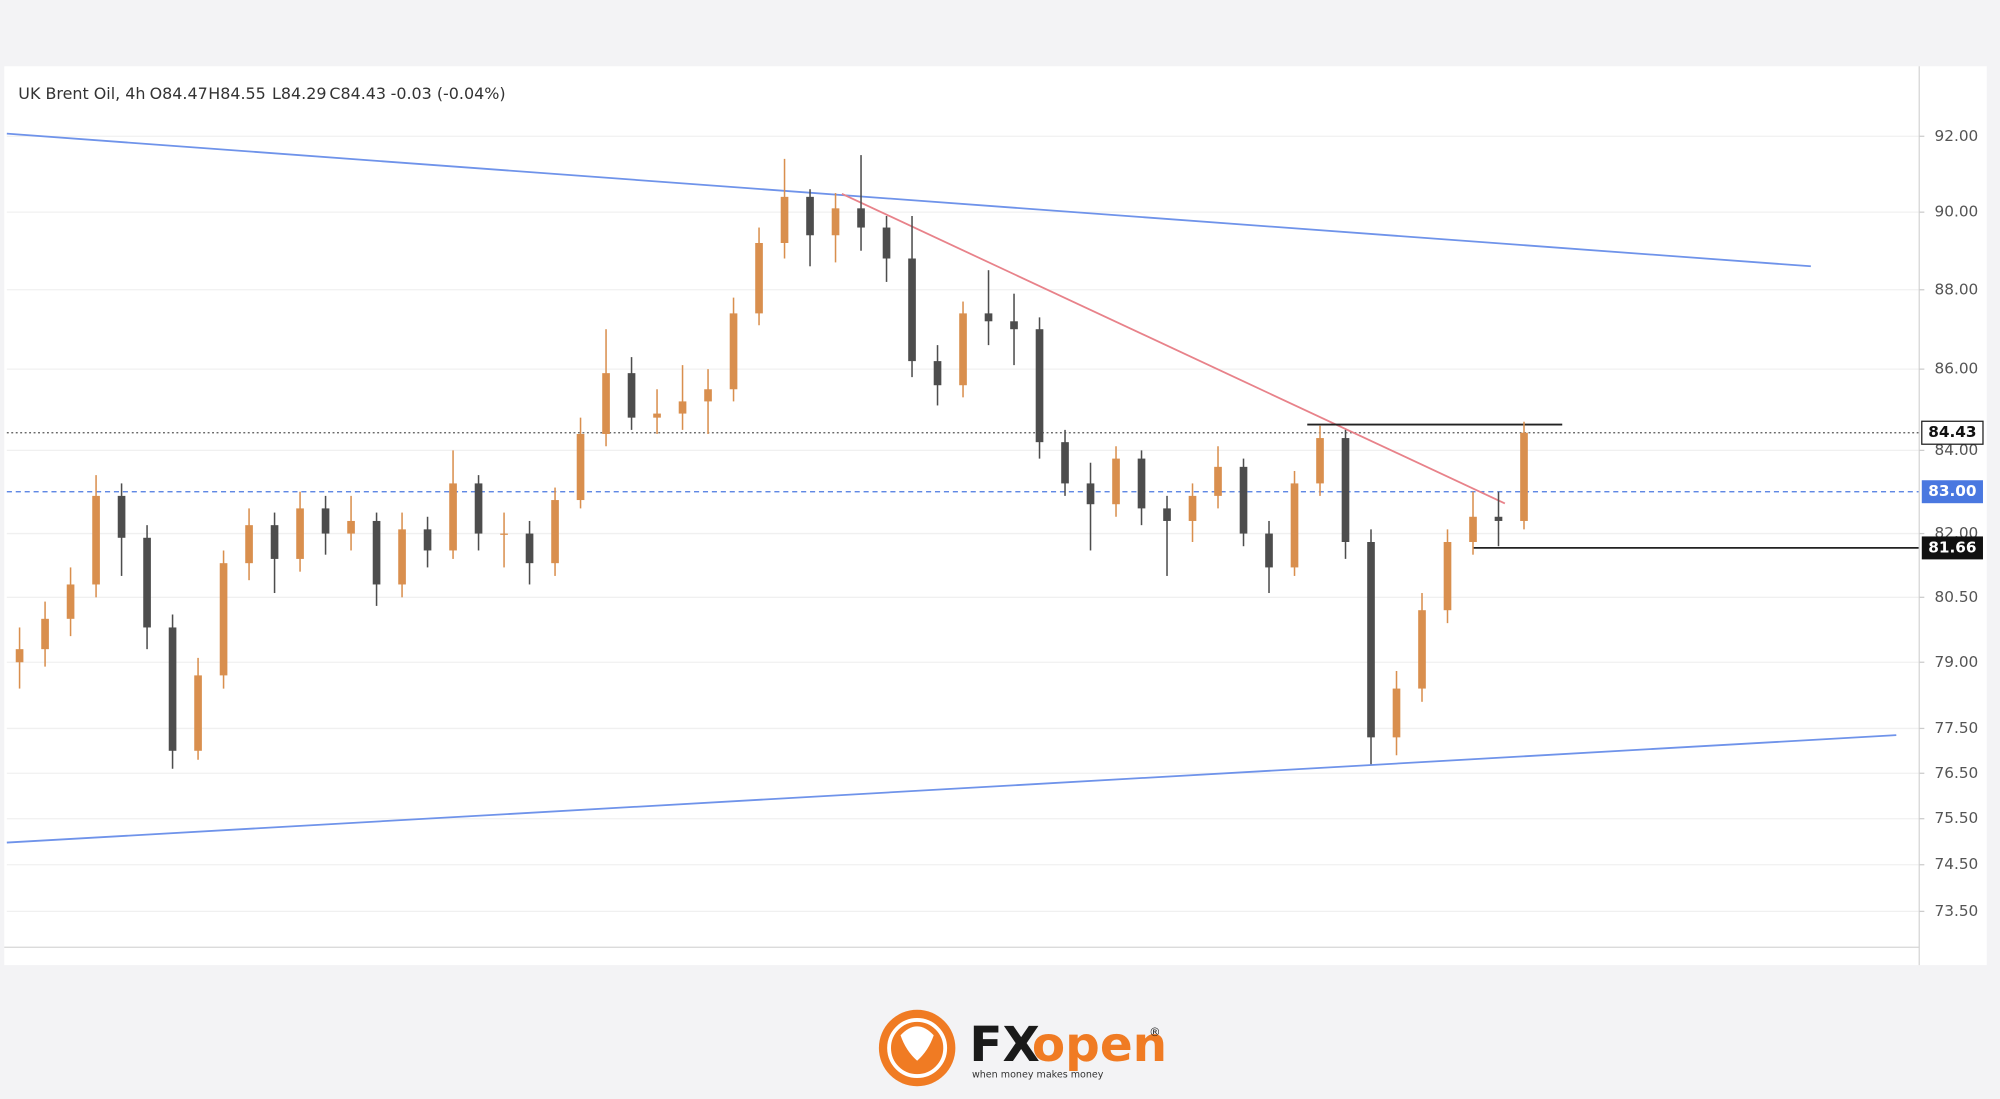 The image size is (2000, 1099). I want to click on y-tick-label: 73.50, so click(1957, 911).